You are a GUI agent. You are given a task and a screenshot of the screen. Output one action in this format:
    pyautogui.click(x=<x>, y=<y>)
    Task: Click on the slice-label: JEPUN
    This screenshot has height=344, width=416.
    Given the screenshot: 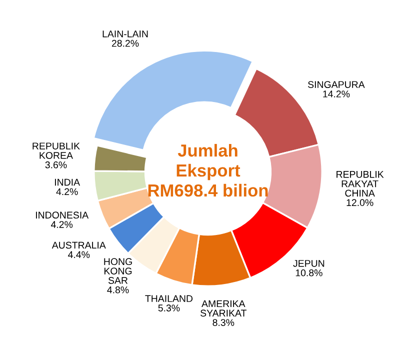 What is the action you would take?
    pyautogui.click(x=308, y=263)
    